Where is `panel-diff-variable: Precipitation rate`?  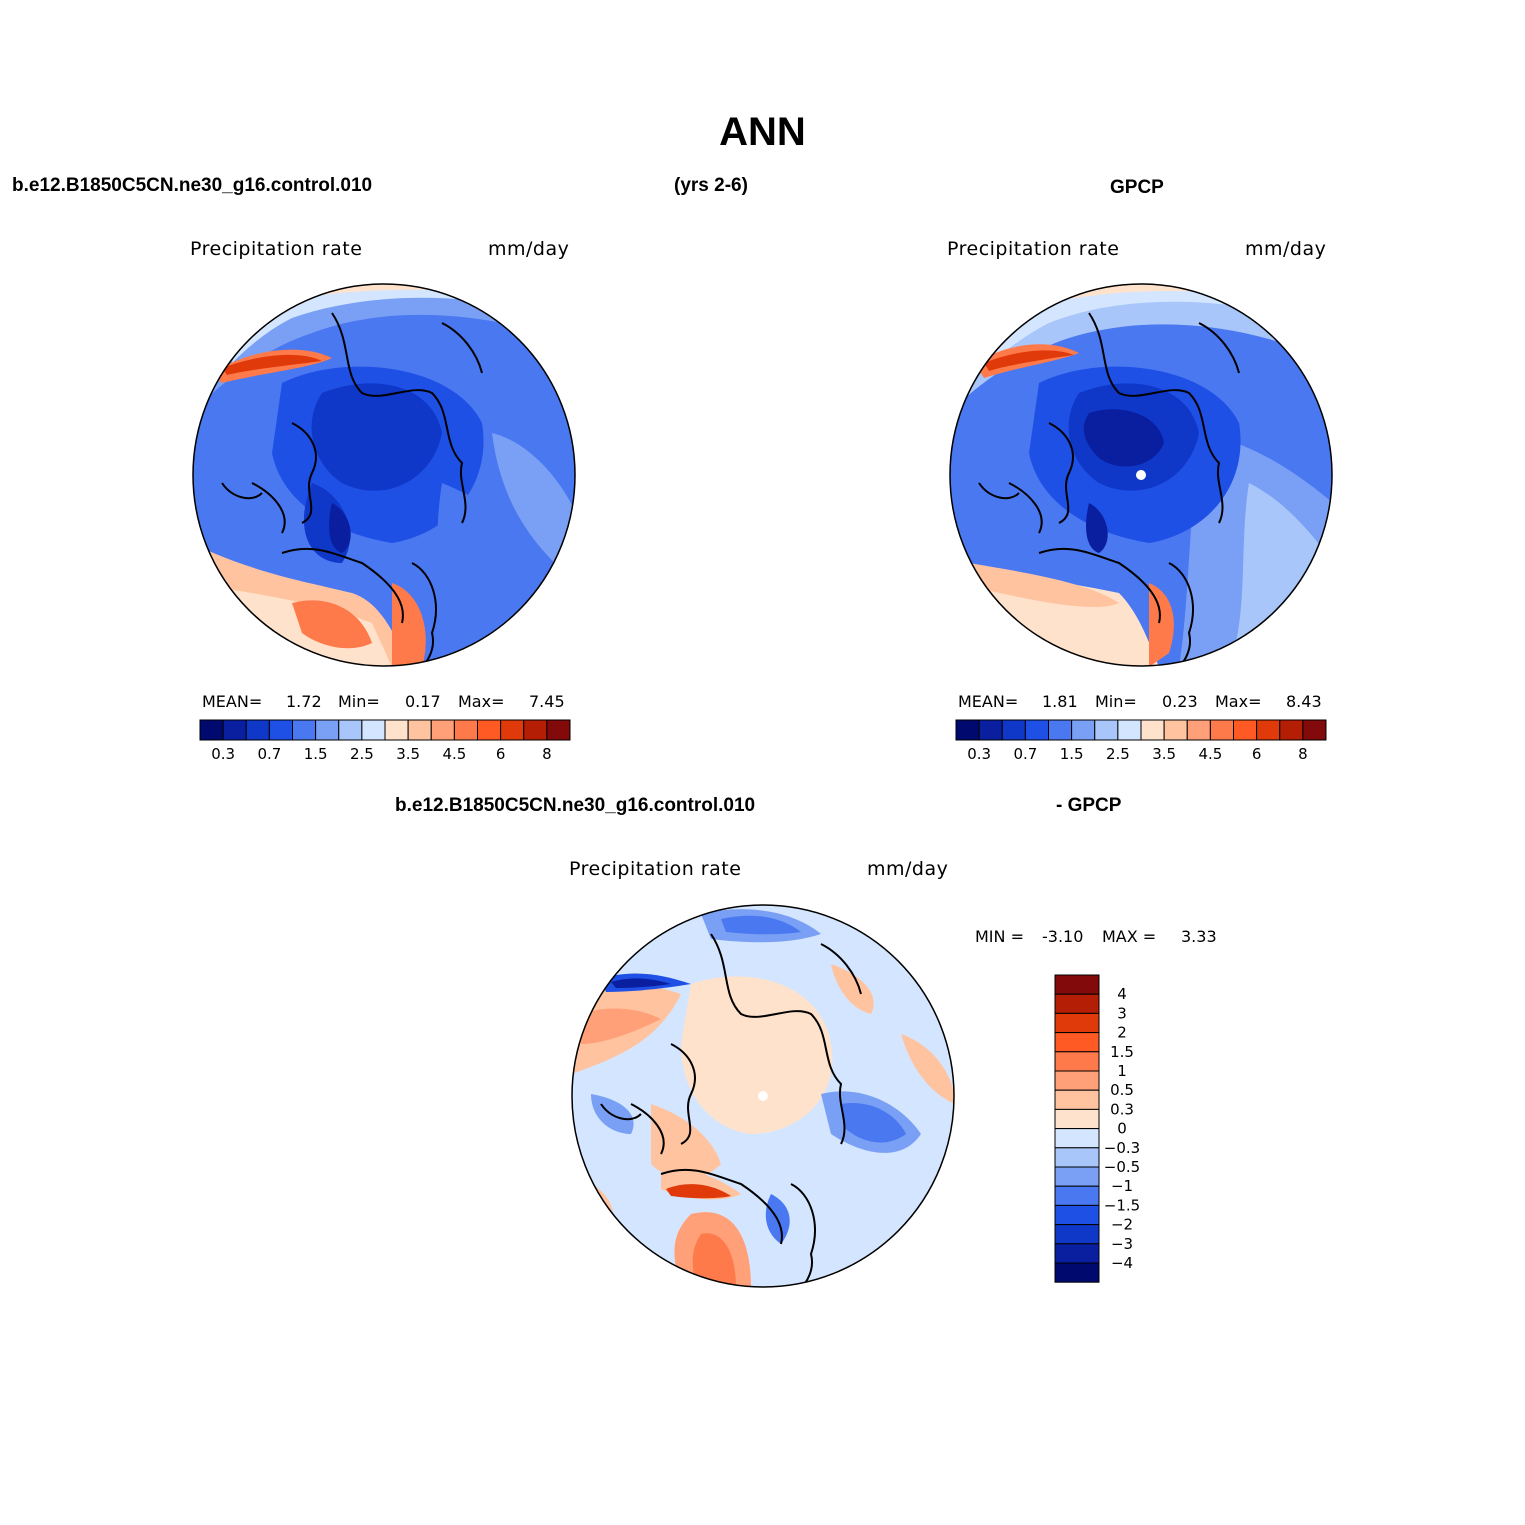
panel-diff-variable: Precipitation rate is located at coordinates (655, 869).